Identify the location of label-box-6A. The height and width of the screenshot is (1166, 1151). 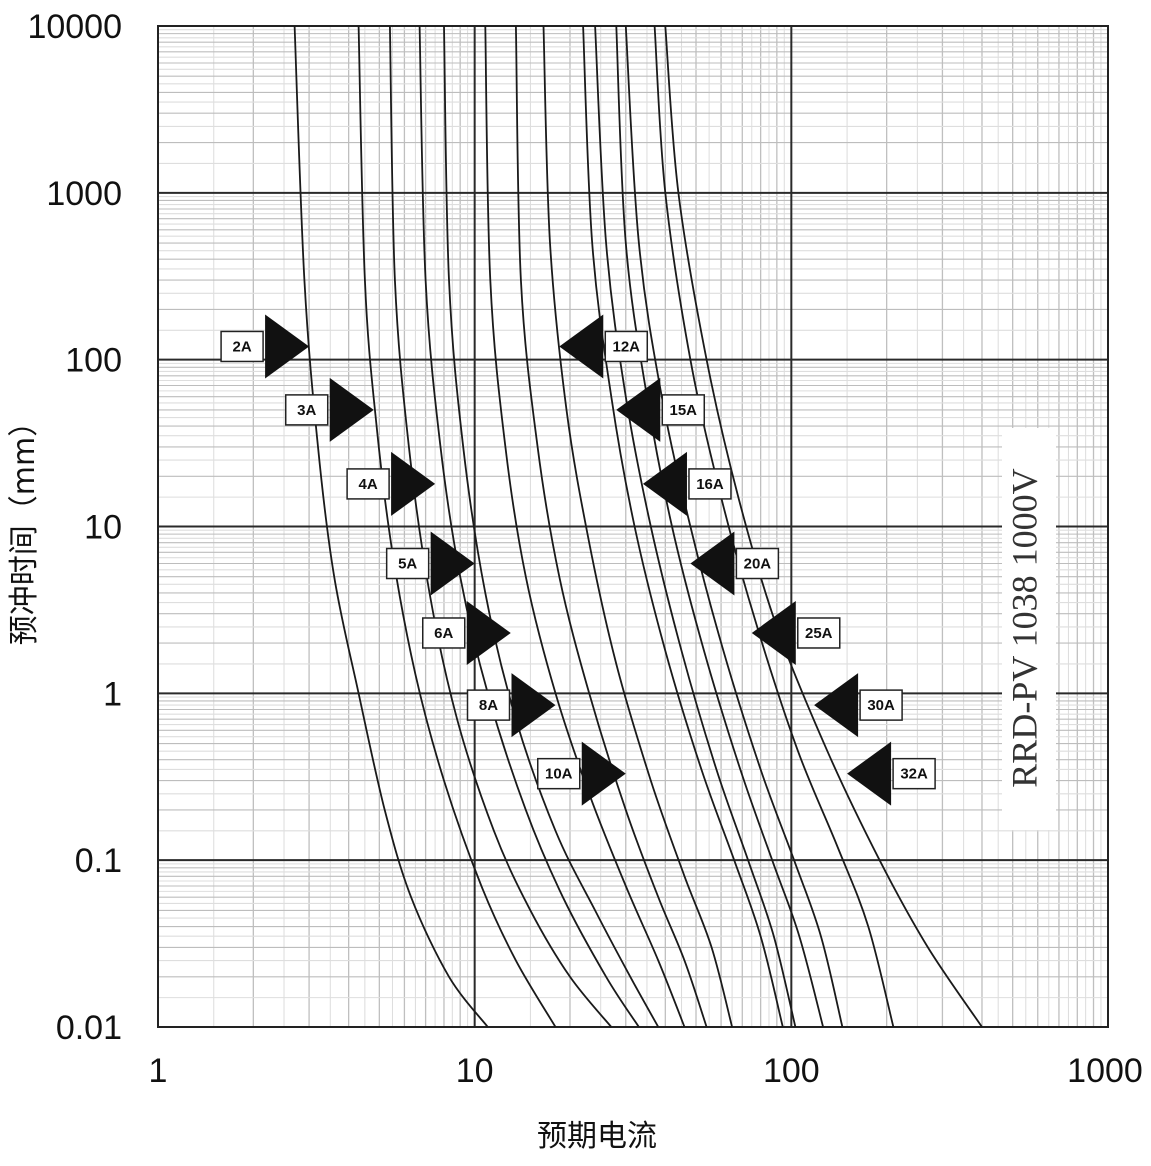
(443, 633).